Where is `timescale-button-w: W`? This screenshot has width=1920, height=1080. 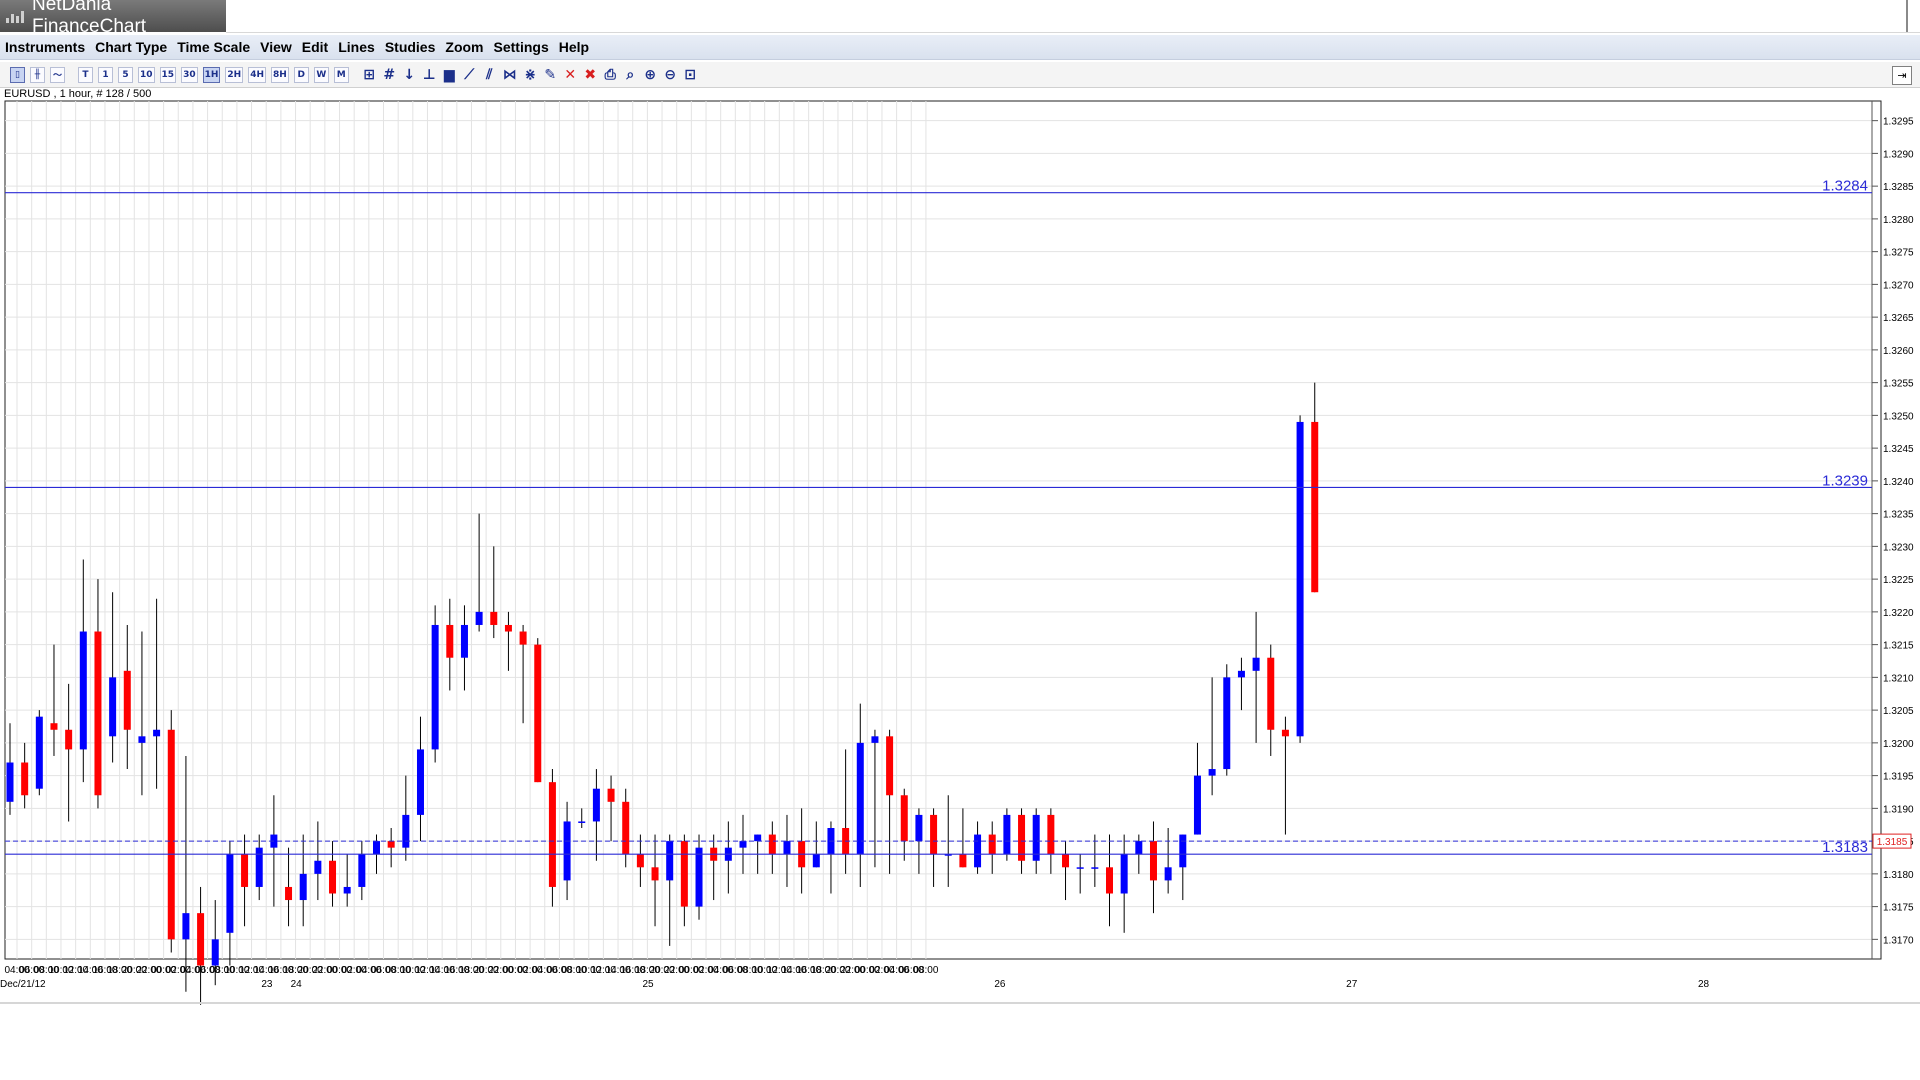
timescale-button-w: W is located at coordinates (321, 74).